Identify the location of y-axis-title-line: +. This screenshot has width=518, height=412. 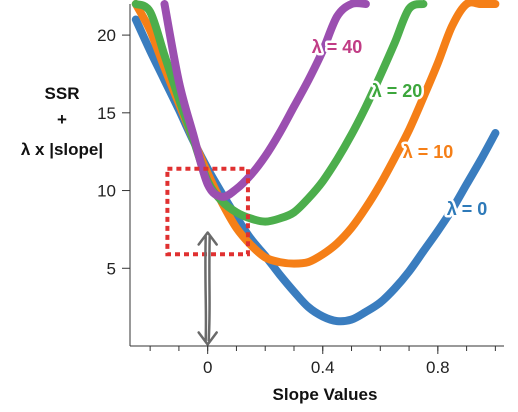
(62, 119).